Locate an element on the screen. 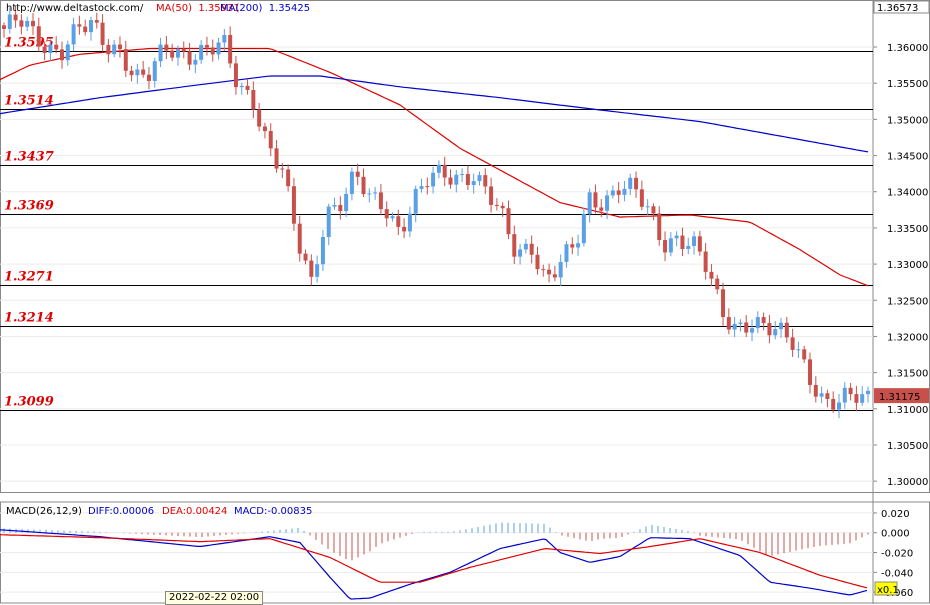 This screenshot has width=930, height=605. macd-tick-label: -0.040 is located at coordinates (897, 573).